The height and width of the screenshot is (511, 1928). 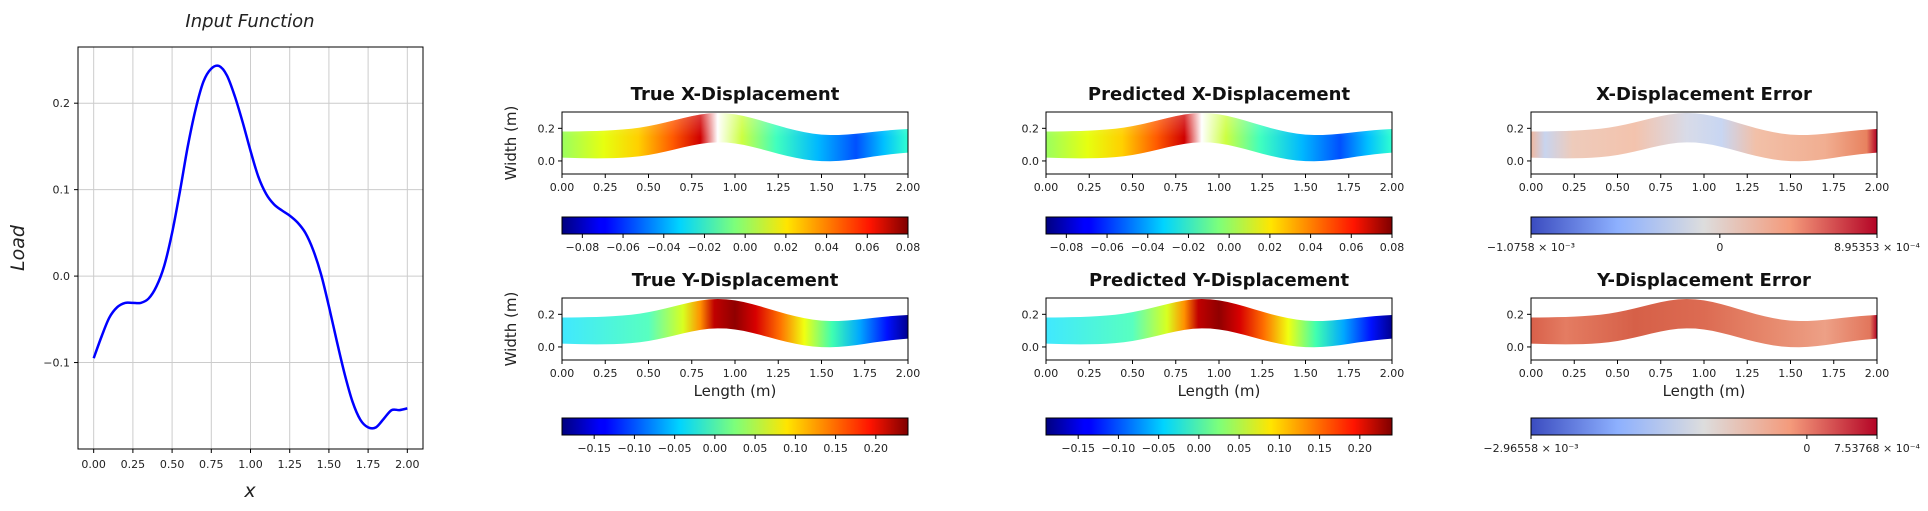 I want to click on colorbar-true-y: −0.15 −0.10 −0.05 0.00 0.05 0.10 0.15 0.20, so click(x=735, y=436).